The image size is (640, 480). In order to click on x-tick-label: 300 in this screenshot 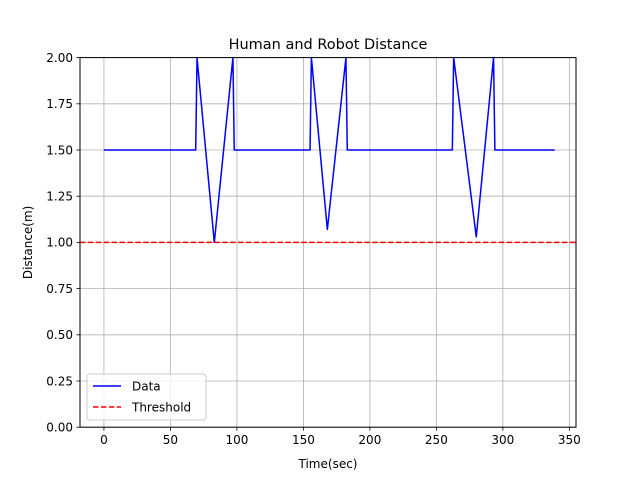, I will do `click(502, 440)`.